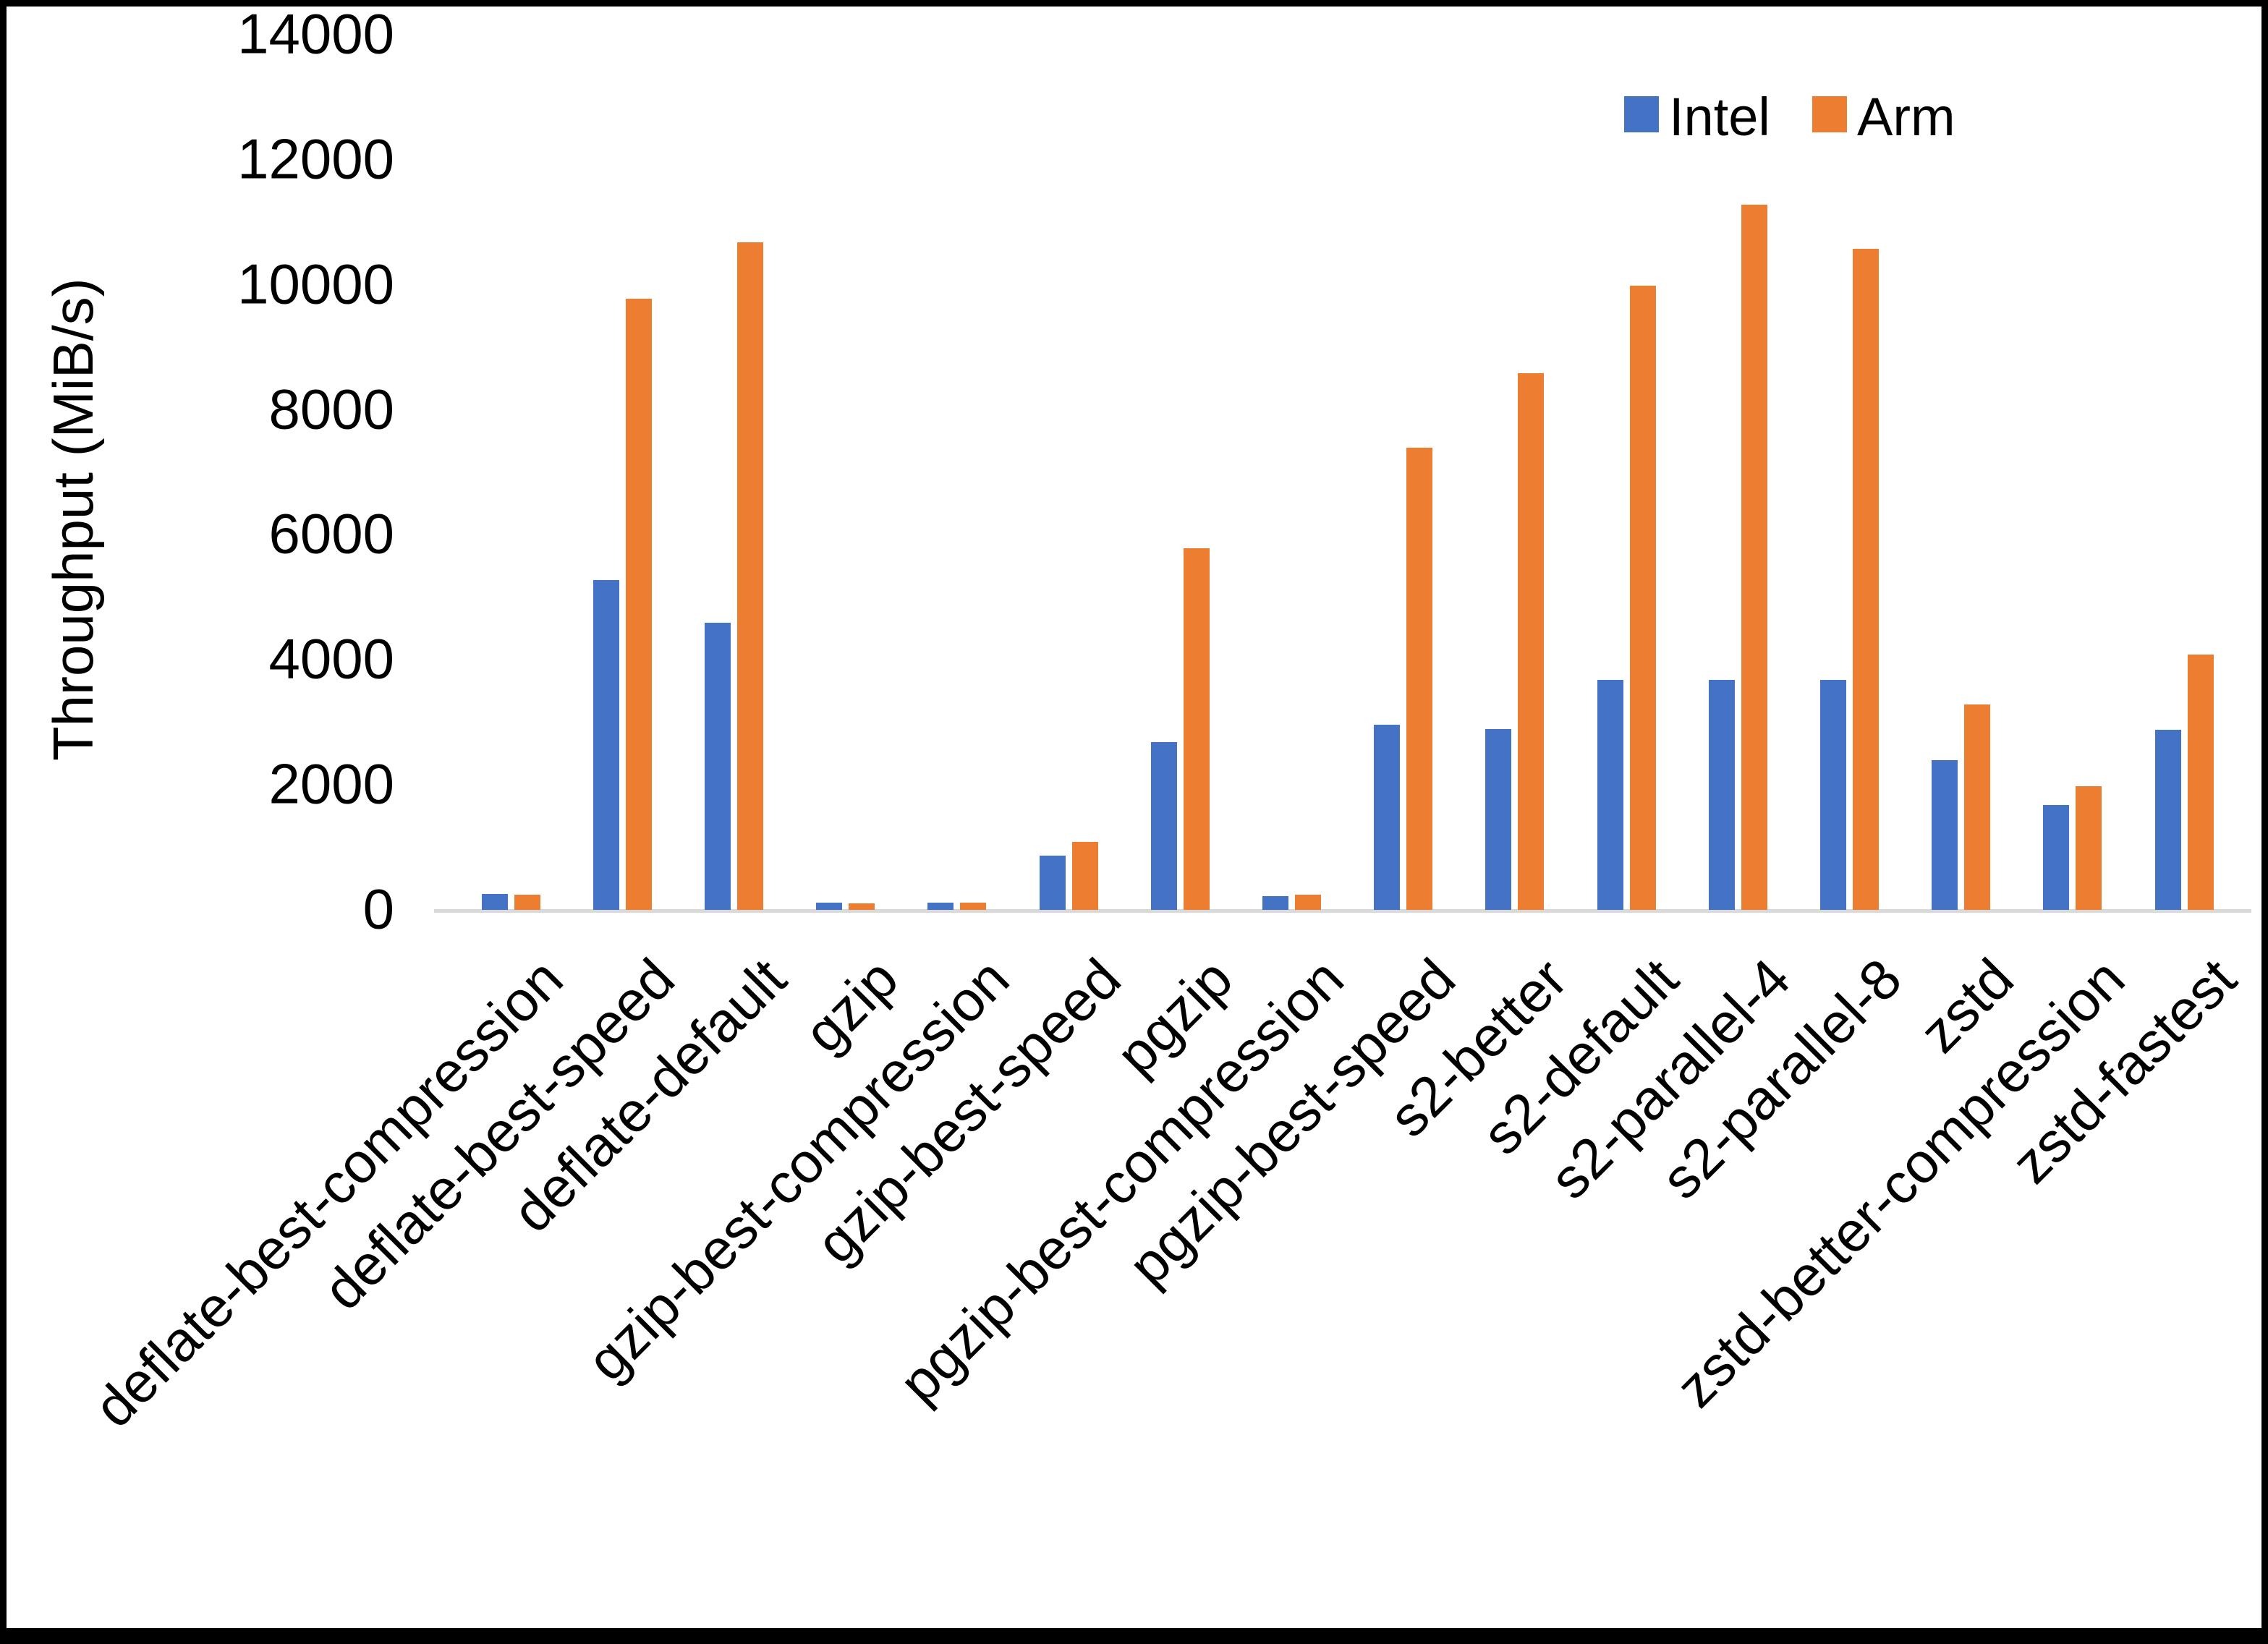  Describe the element at coordinates (1906, 117) in the screenshot. I see `legend-label-arm: Arm` at that location.